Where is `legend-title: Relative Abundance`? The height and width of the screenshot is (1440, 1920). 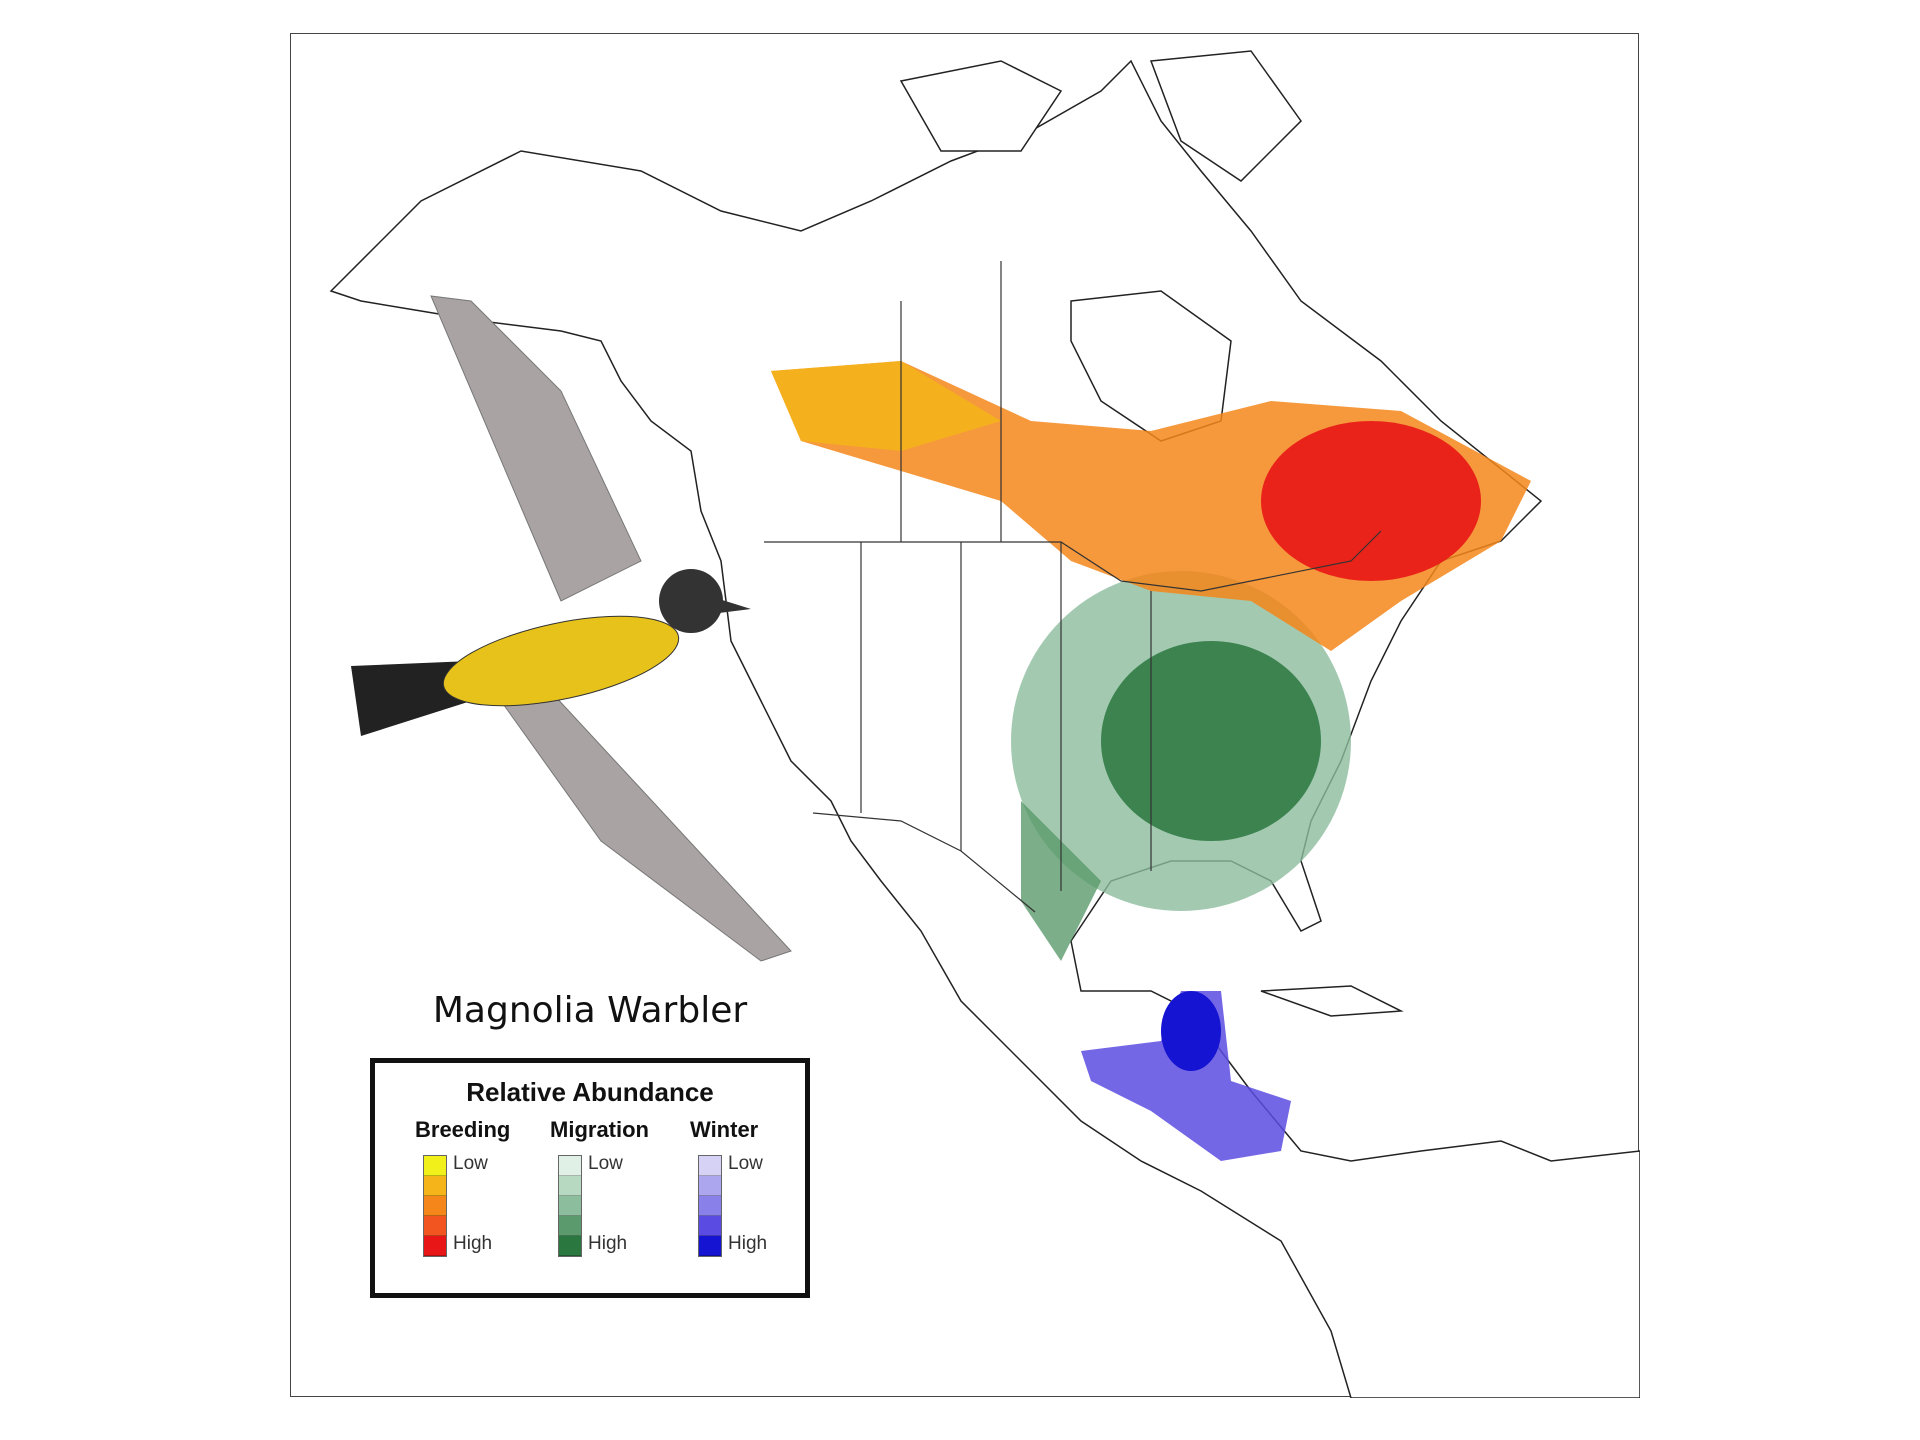
legend-title: Relative Abundance is located at coordinates (590, 1092).